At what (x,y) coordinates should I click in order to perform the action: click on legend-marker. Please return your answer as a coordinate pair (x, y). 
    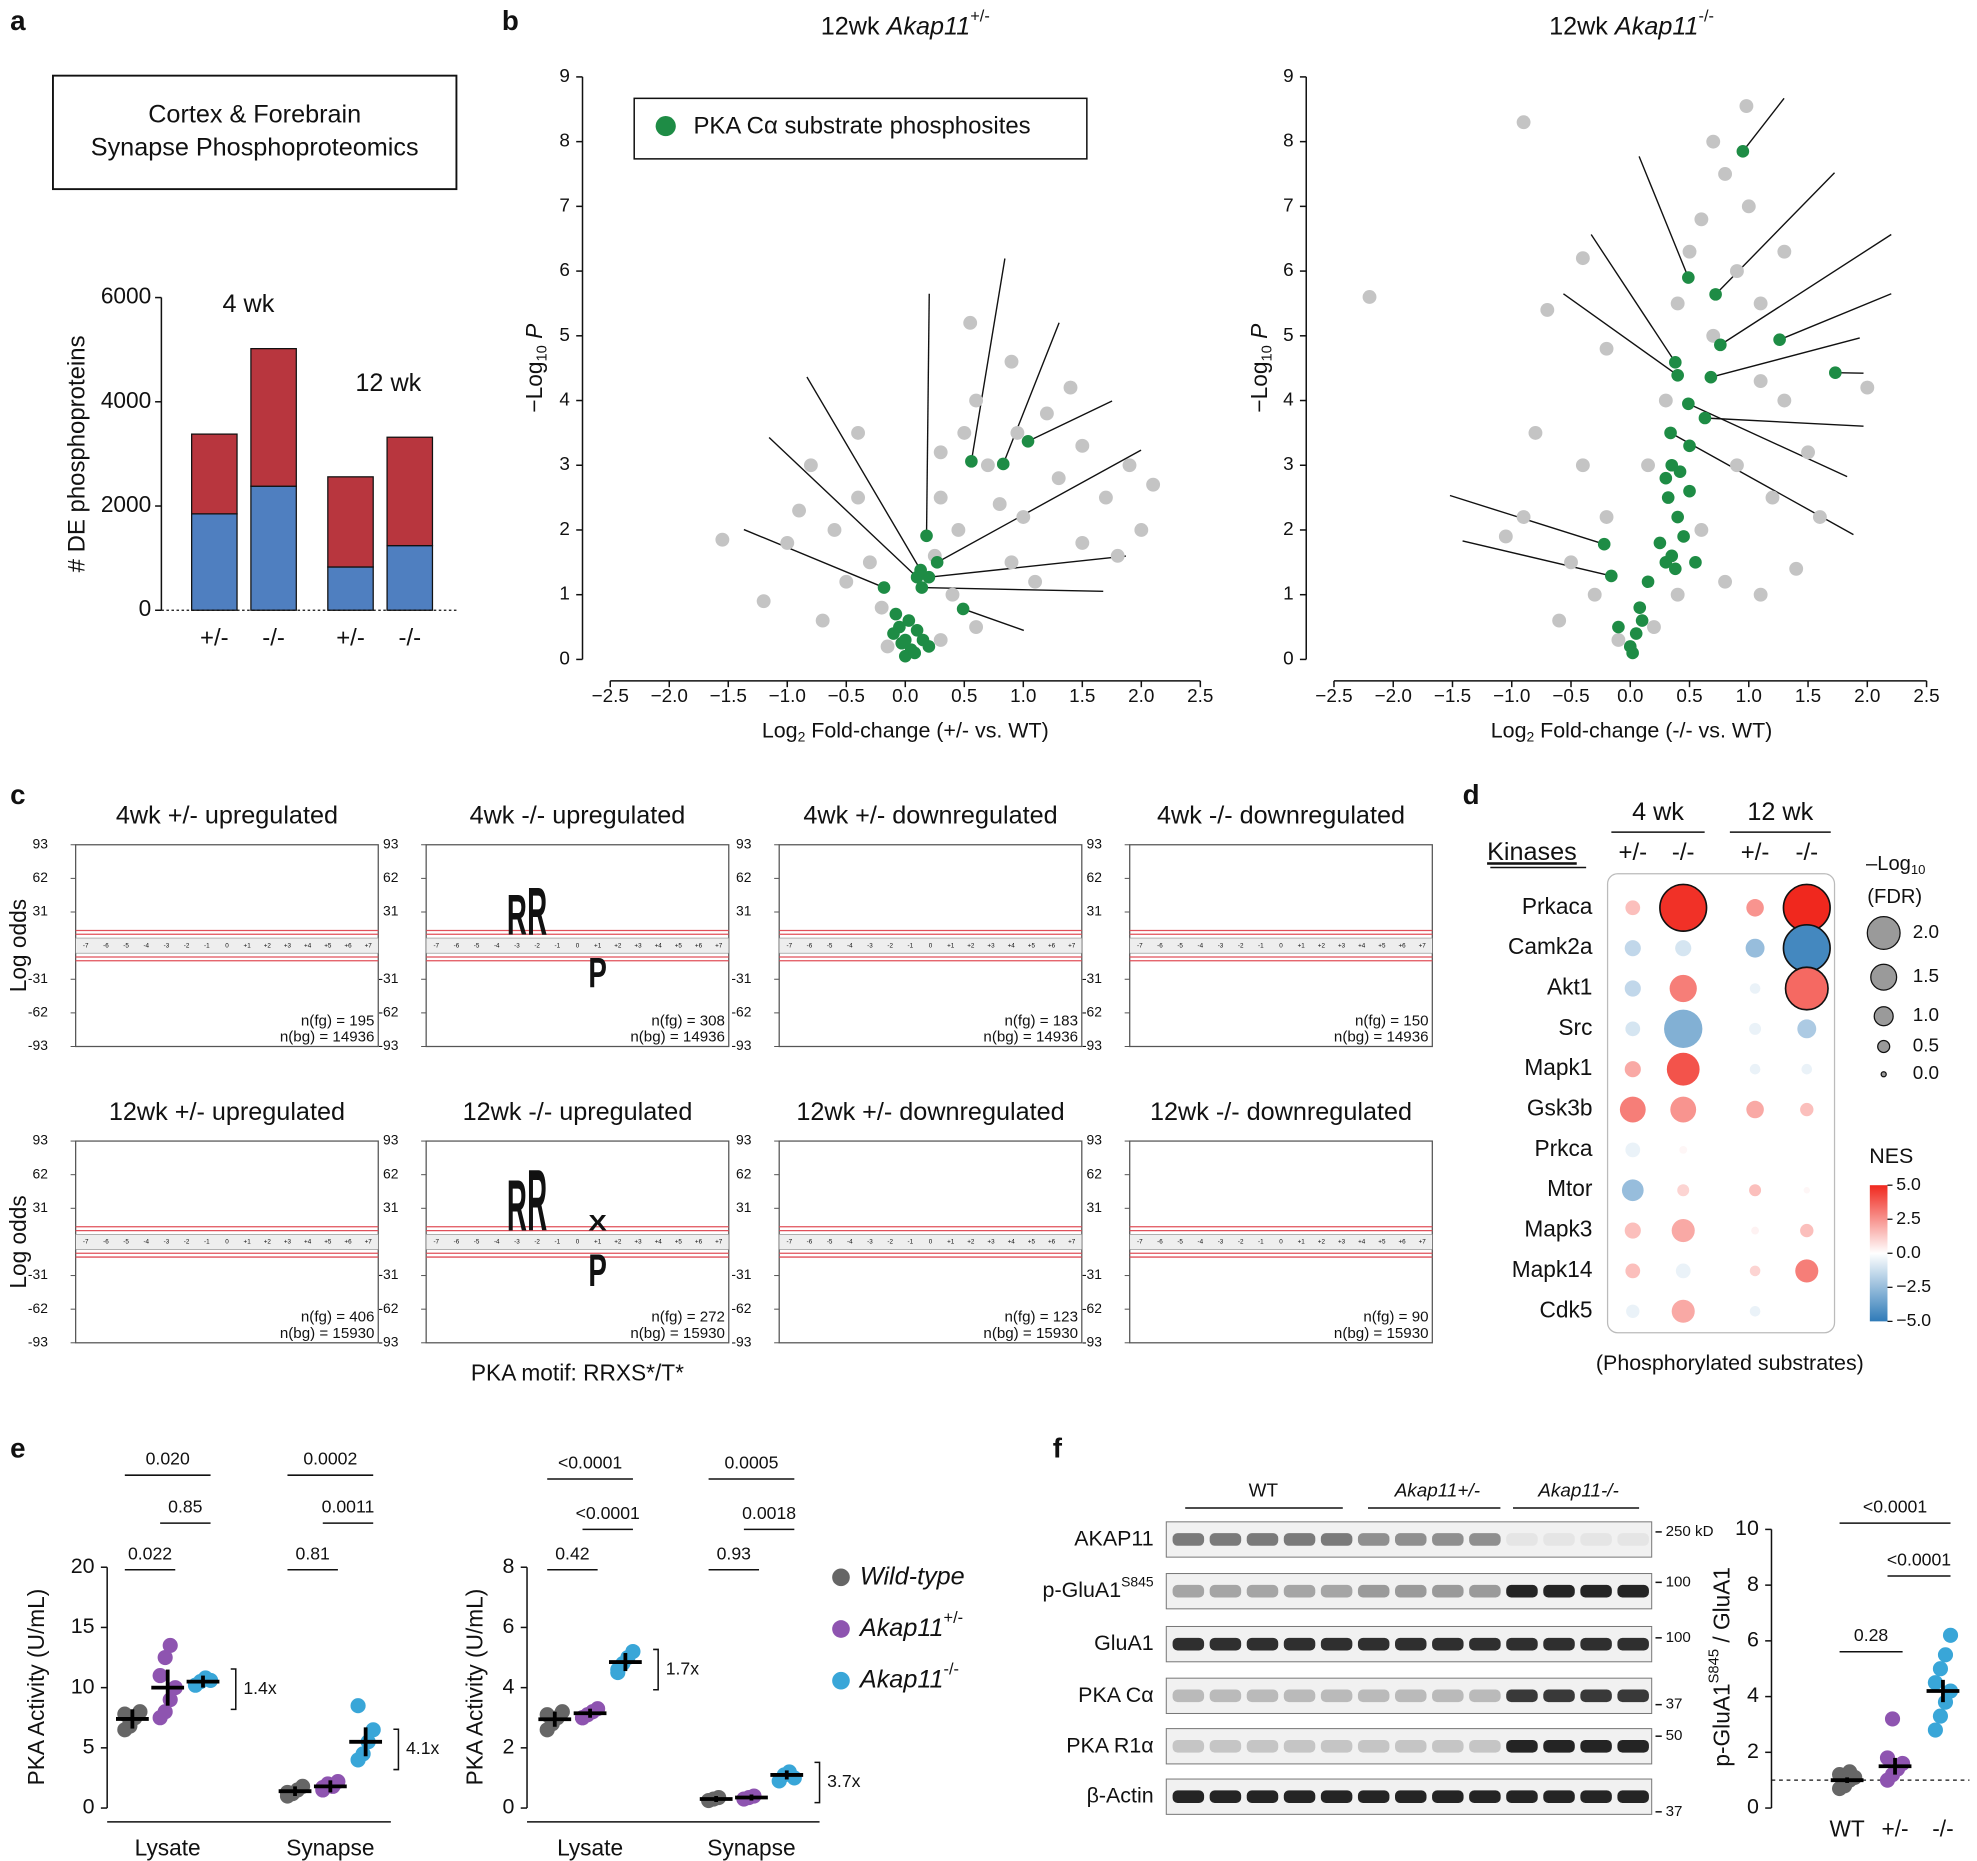
    Looking at the image, I should click on (841, 1680).